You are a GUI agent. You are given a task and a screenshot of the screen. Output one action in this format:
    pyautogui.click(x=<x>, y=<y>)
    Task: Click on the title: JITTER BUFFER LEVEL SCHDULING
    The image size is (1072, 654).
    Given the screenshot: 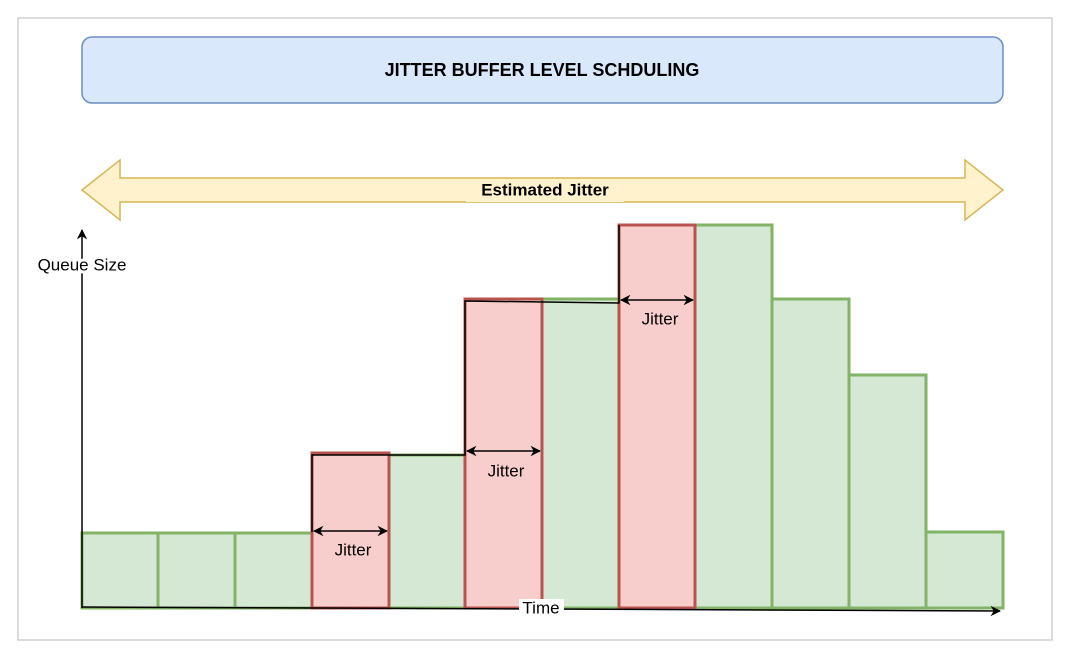 What is the action you would take?
    pyautogui.click(x=542, y=70)
    